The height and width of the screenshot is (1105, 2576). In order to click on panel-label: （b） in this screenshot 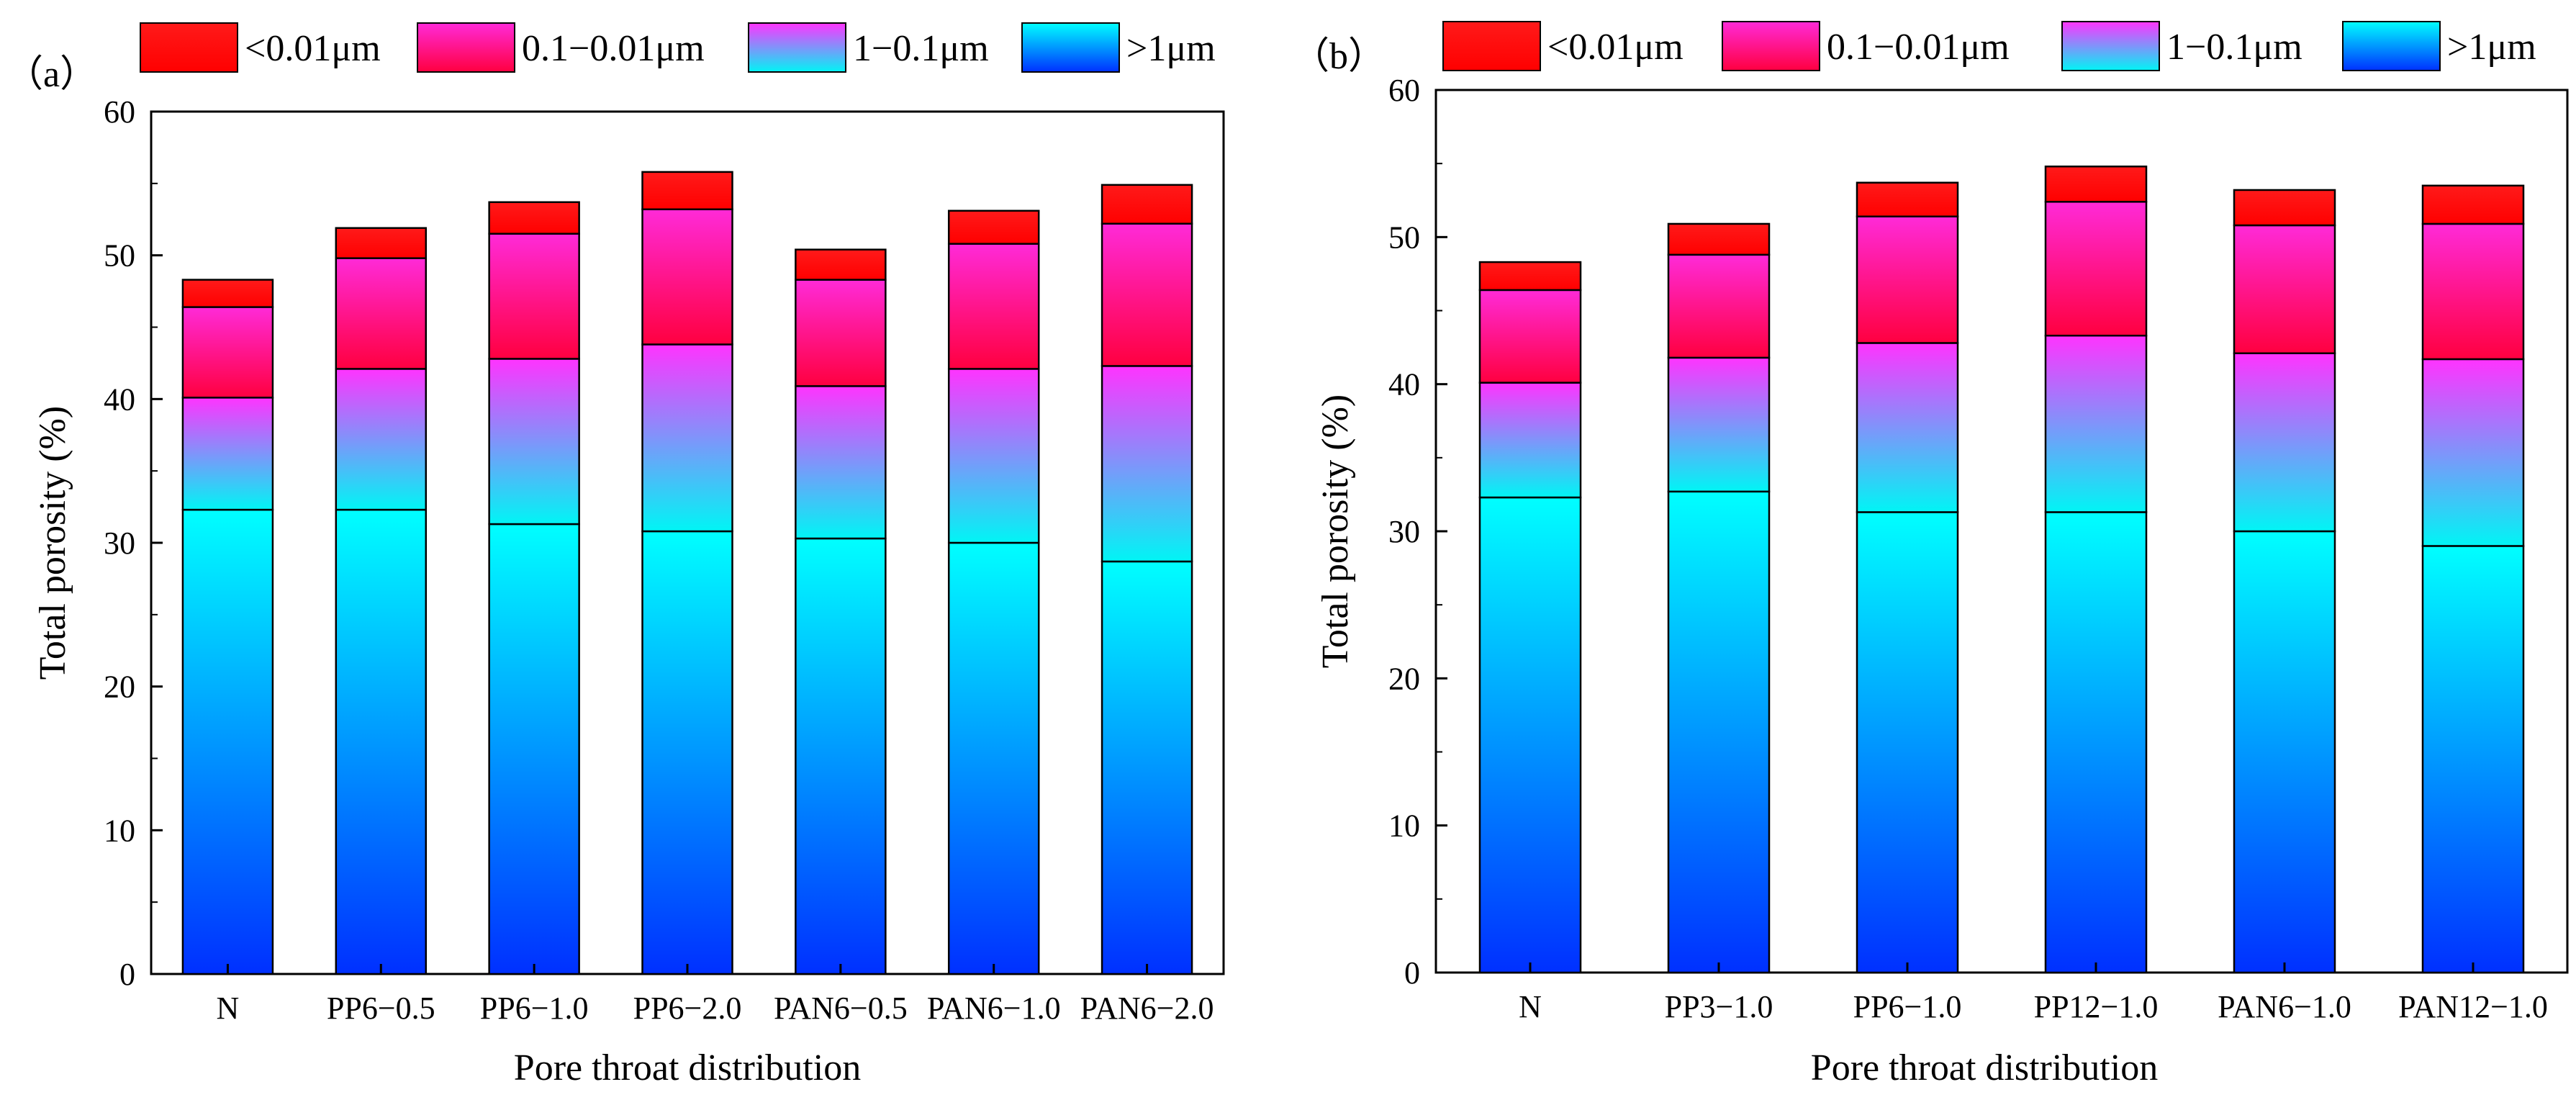, I will do `click(1339, 56)`.